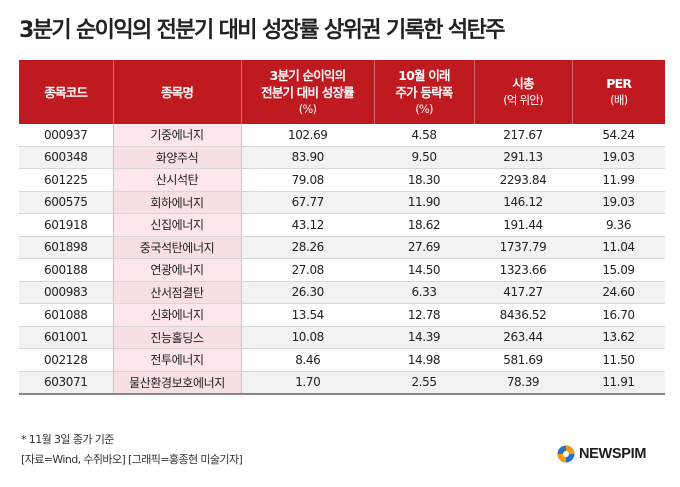 The image size is (680, 487). What do you see at coordinates (424, 75) in the screenshot?
I see `header-change-line1: 10월 이래` at bounding box center [424, 75].